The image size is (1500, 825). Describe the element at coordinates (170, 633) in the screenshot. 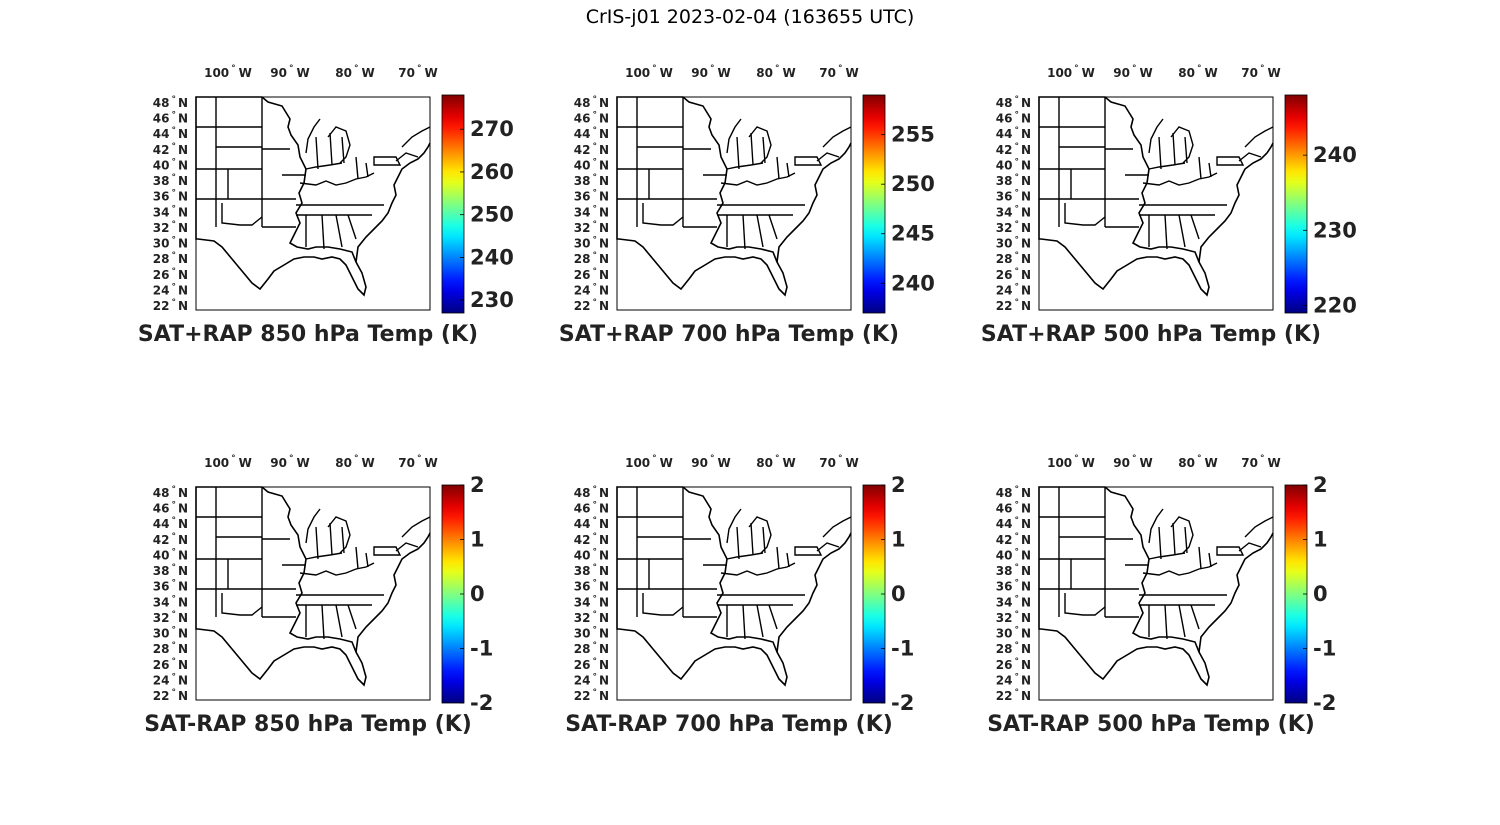

I see `latitude-label: 30 ° N` at that location.